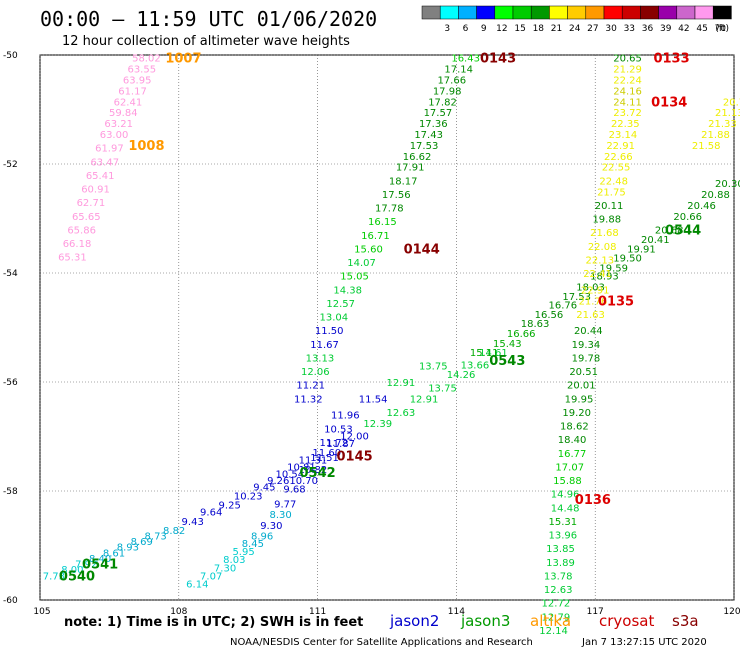  Describe the element at coordinates (320, 358) in the screenshot. I see `wave-height-value: 13.13` at that location.